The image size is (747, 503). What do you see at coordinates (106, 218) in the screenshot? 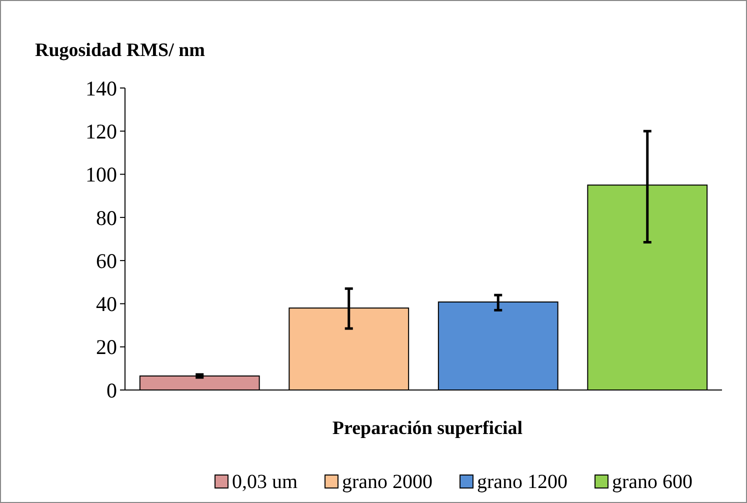
I see `y-tick-label: 80` at bounding box center [106, 218].